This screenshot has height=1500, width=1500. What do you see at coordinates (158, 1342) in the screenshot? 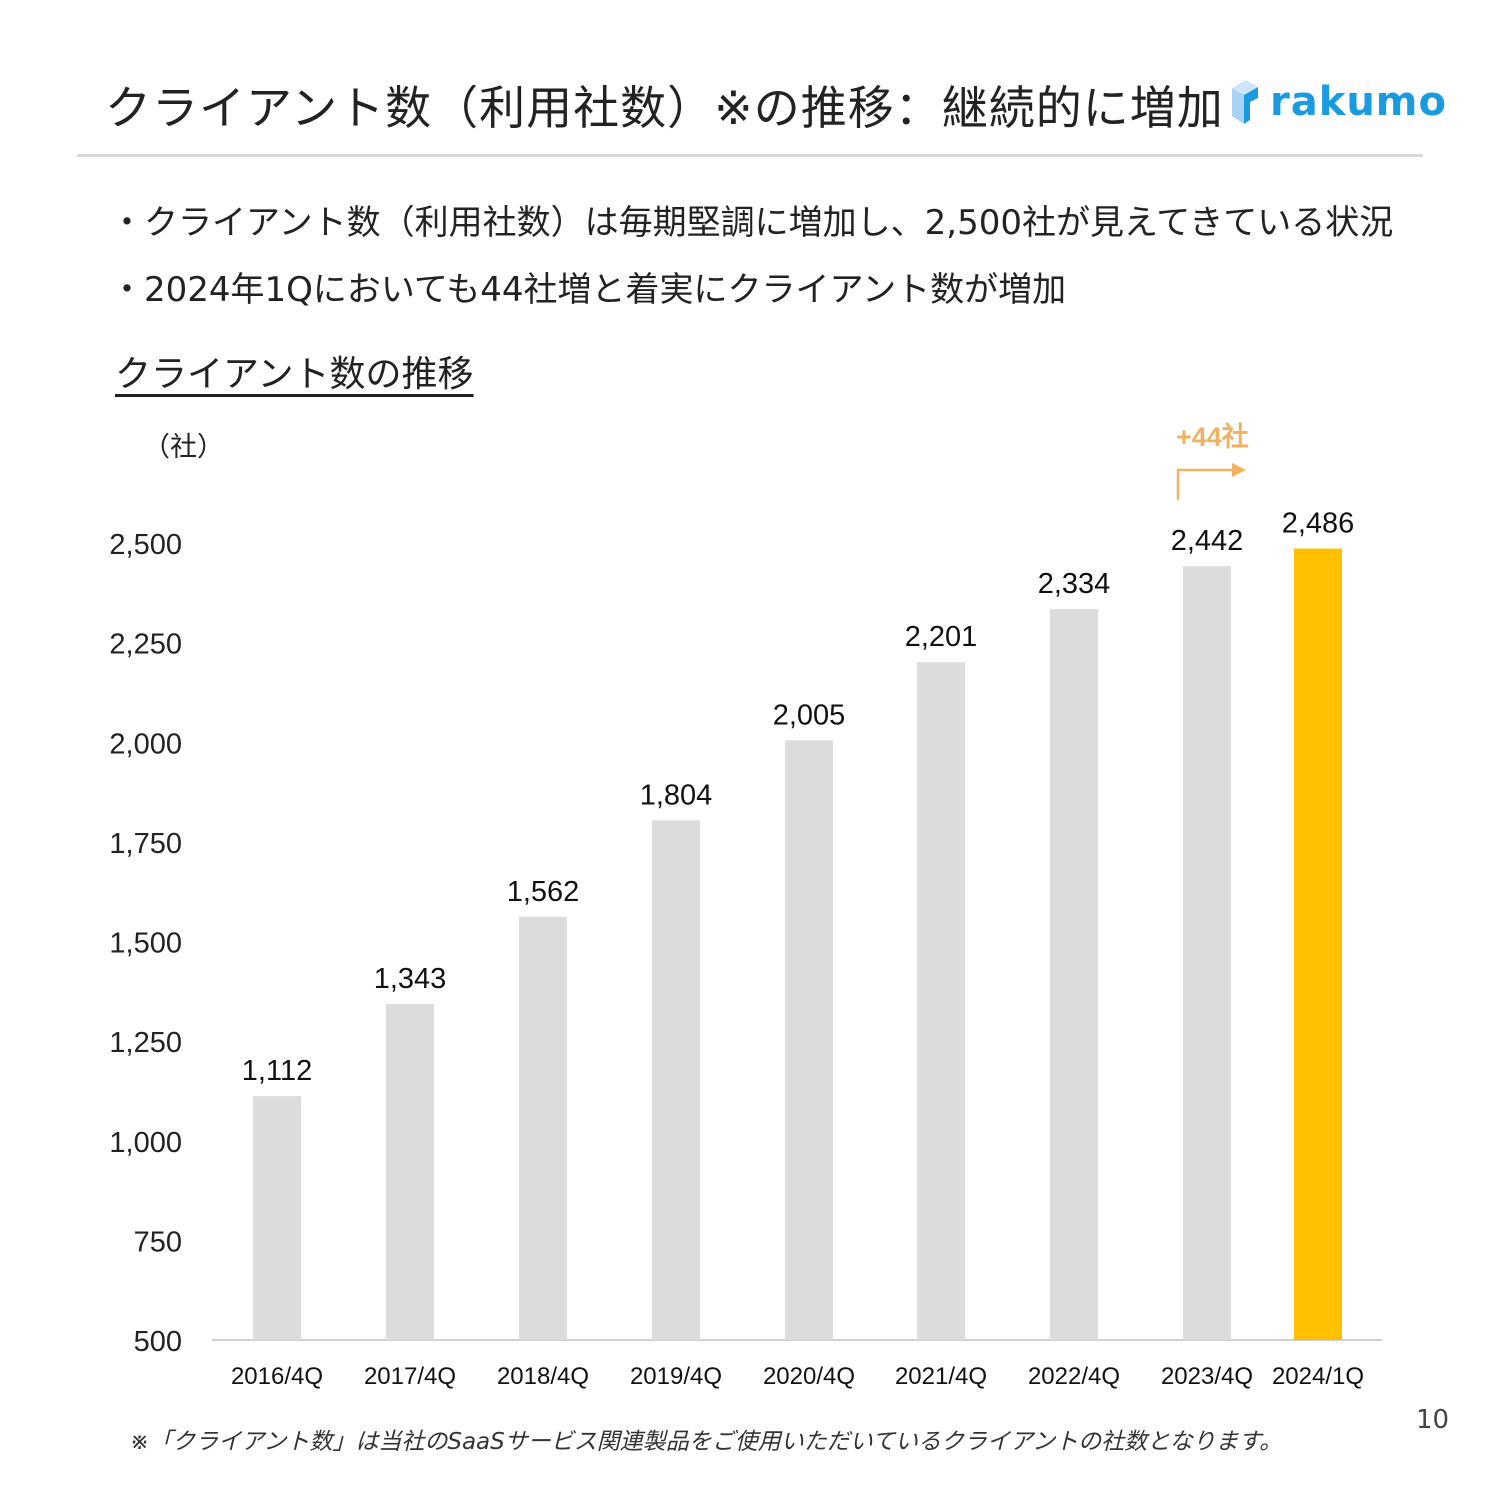
I see `y-tick-label: 500` at bounding box center [158, 1342].